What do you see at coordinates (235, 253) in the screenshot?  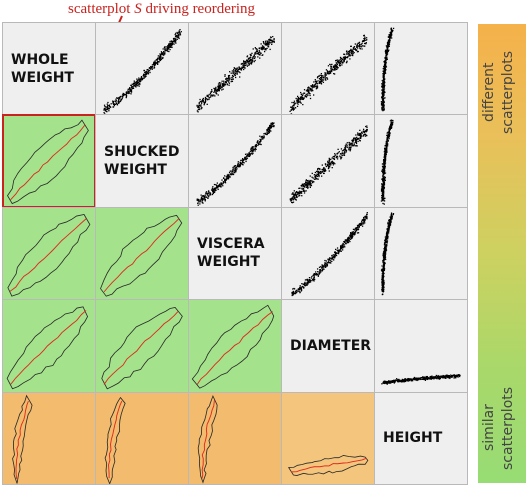 I see `diagonal-cell: VISCERA WEIGHT` at bounding box center [235, 253].